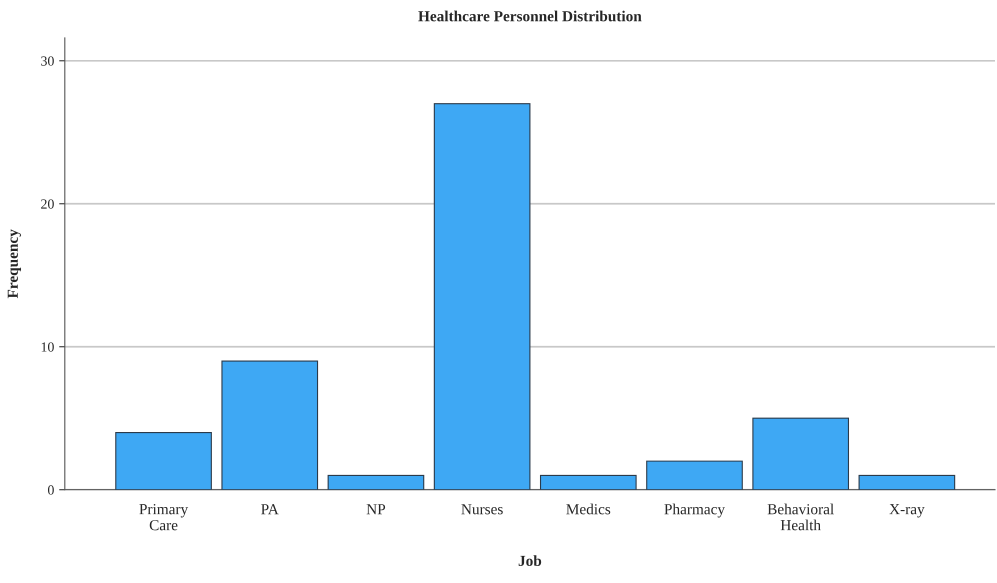 The image size is (997, 583). I want to click on y-tick-label: 20, so click(47, 204).